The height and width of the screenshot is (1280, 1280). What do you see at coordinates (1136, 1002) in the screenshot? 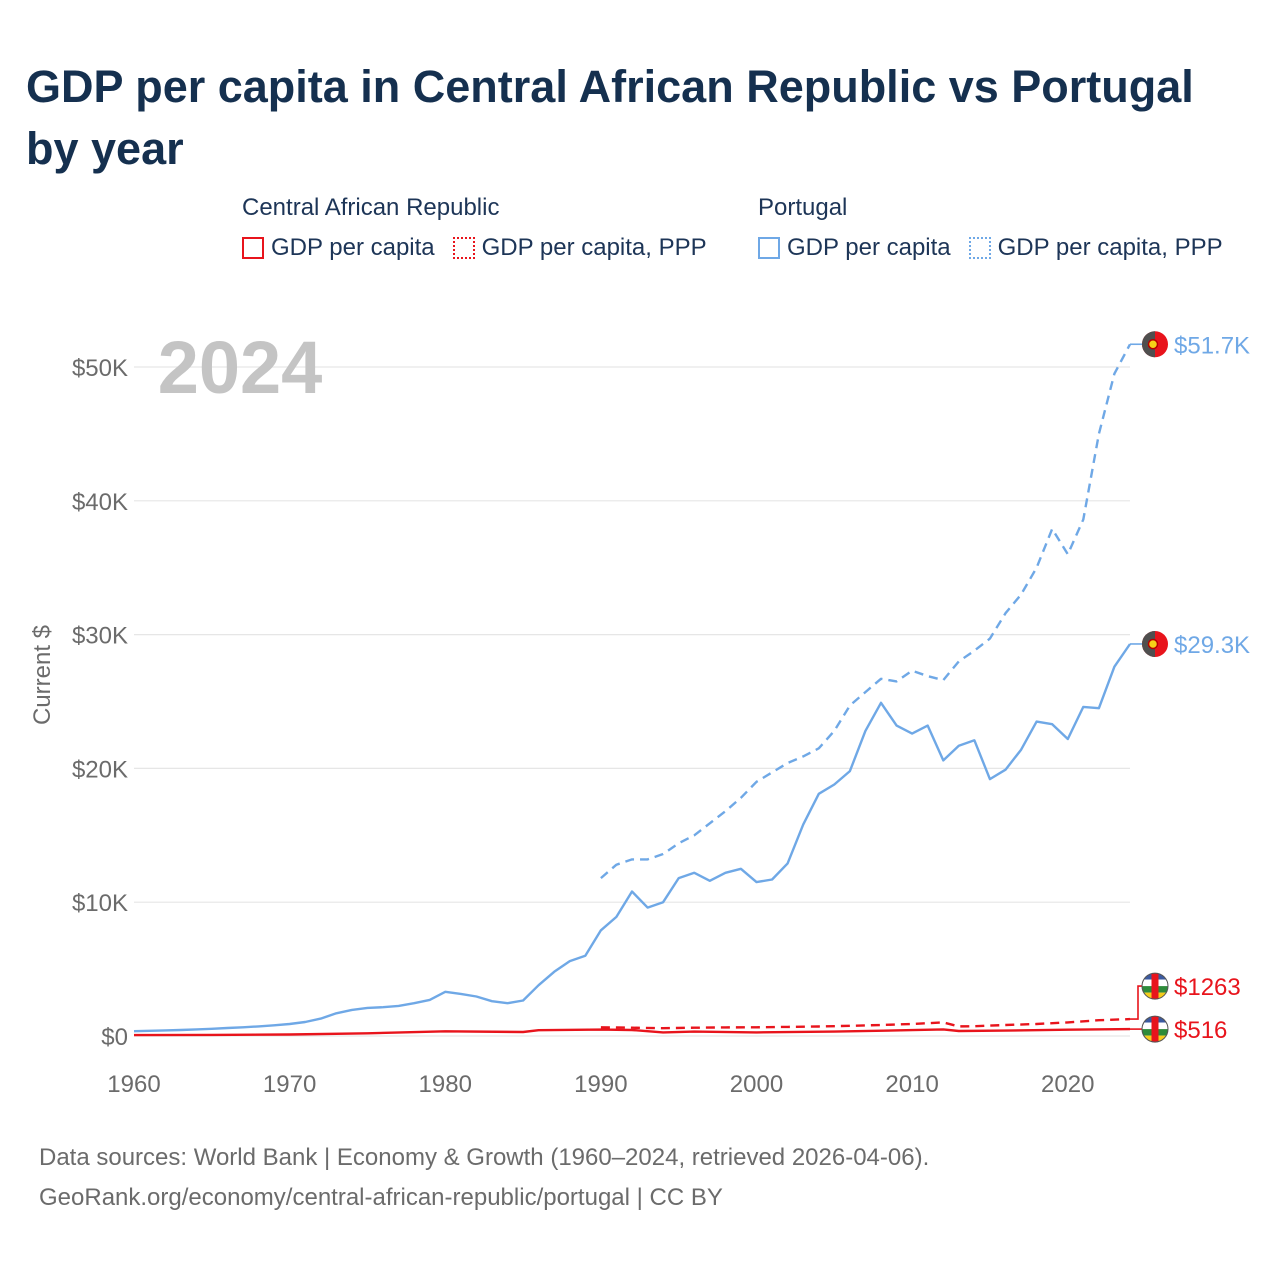
I see `leader-line` at bounding box center [1136, 1002].